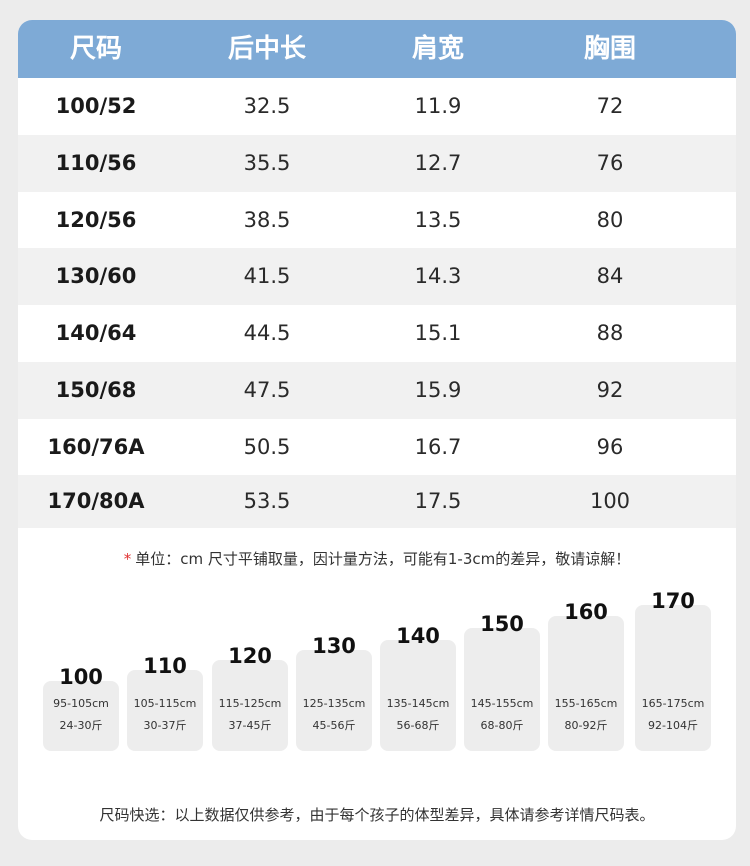 This screenshot has height=866, width=750. What do you see at coordinates (610, 163) in the screenshot?
I see `cell-chest: 76` at bounding box center [610, 163].